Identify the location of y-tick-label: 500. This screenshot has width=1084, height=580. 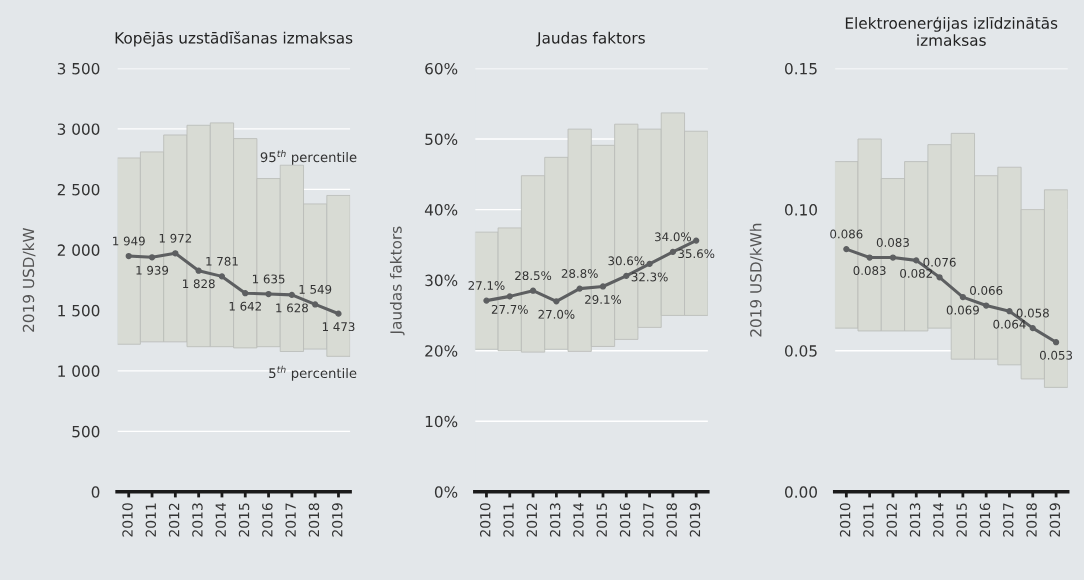
(86, 431).